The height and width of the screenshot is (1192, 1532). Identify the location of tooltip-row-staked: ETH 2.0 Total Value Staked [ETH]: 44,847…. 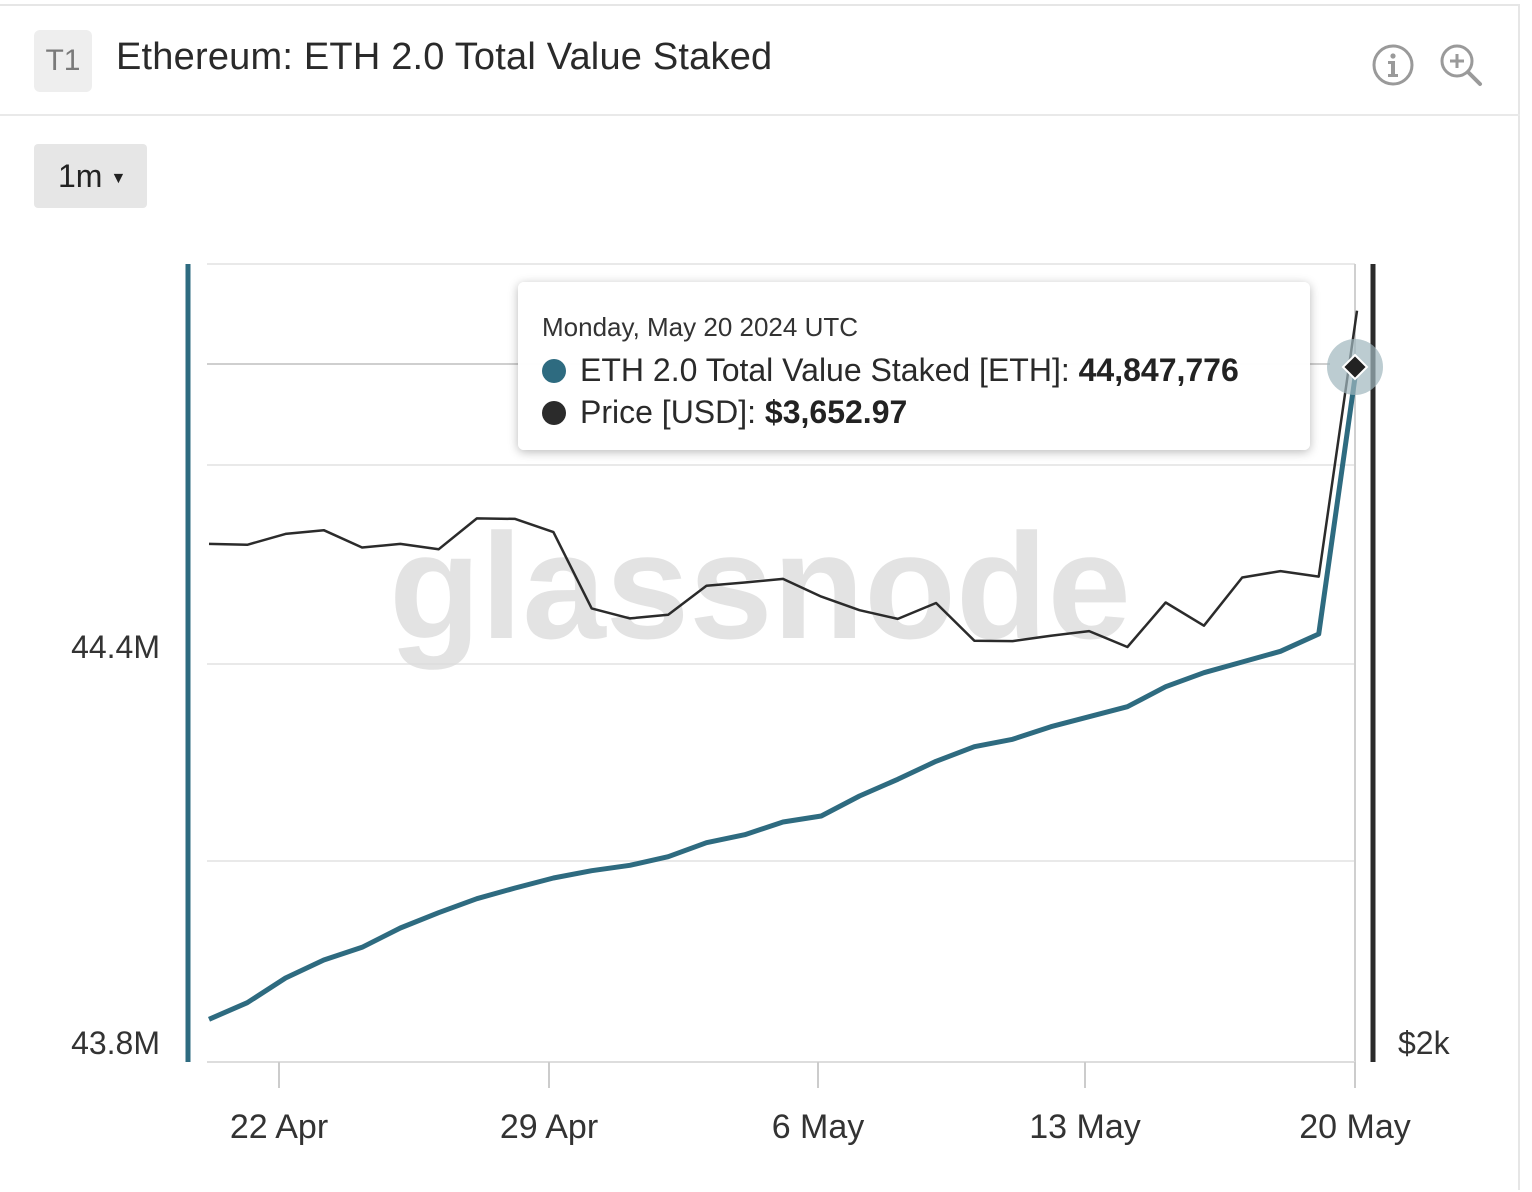
(926, 370).